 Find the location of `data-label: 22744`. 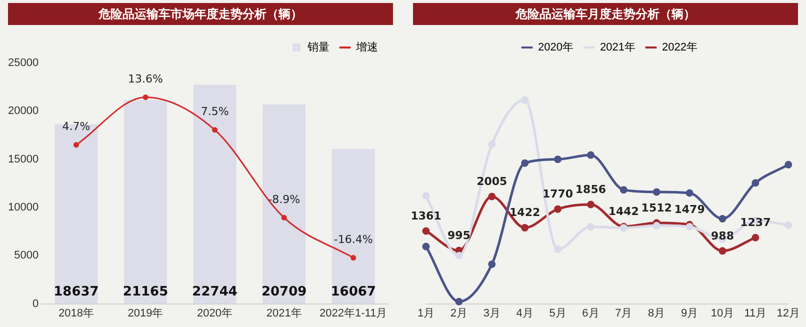

data-label: 22744 is located at coordinates (215, 292).